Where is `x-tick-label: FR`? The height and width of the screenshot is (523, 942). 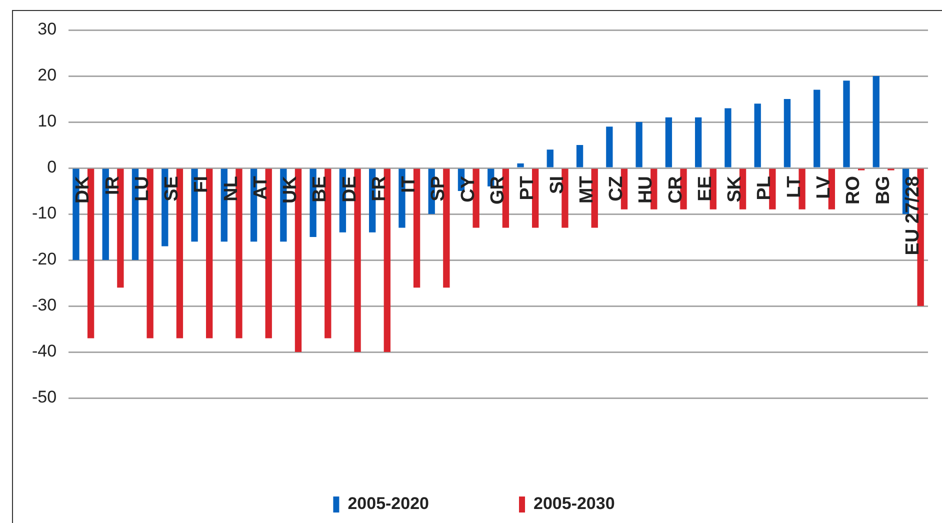
x-tick-label: FR is located at coordinates (379, 189).